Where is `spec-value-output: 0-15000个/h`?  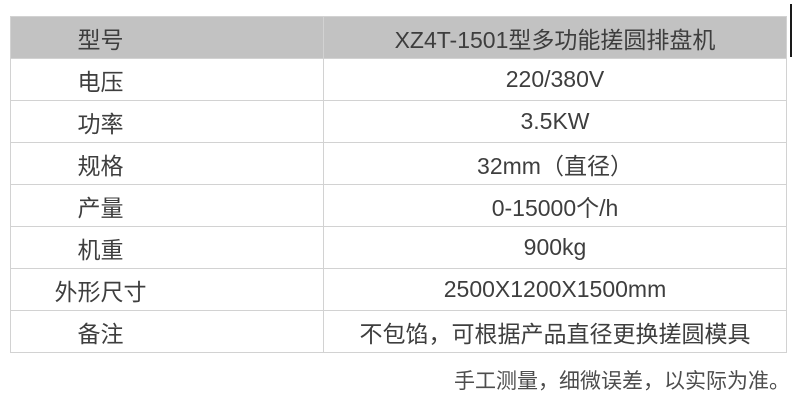 spec-value-output: 0-15000个/h is located at coordinates (555, 205).